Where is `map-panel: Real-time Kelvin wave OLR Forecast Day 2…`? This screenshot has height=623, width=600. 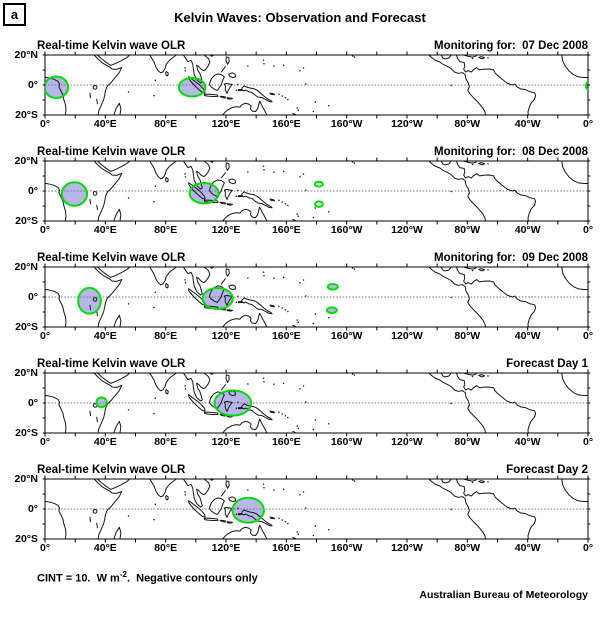 map-panel: Real-time Kelvin wave OLR Forecast Day 2… is located at coordinates (300, 510).